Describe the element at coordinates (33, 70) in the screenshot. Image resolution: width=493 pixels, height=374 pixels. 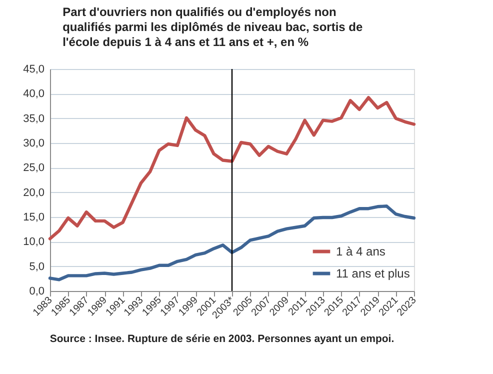
I see `y-tick-label: 45,0` at that location.